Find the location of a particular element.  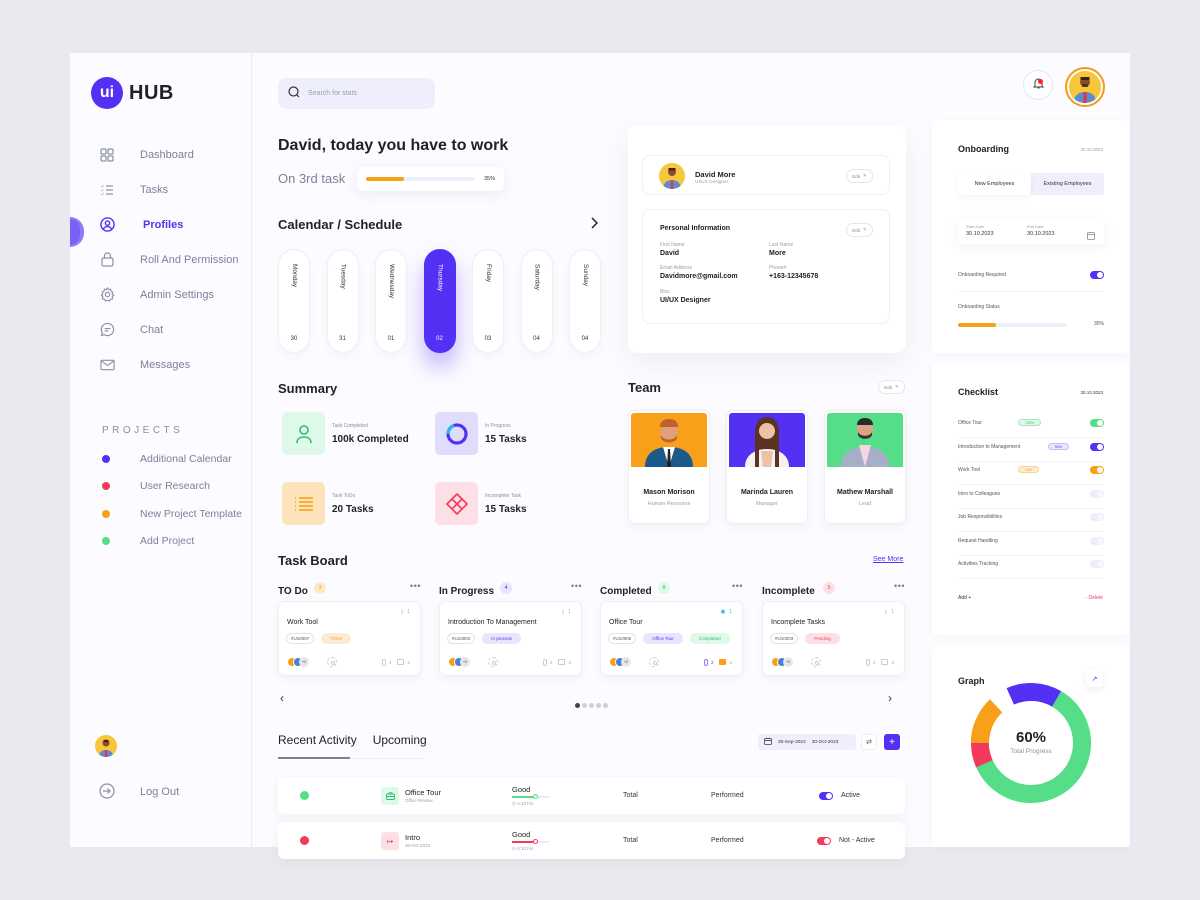

segment-existing-employees: Existing Employees is located at coordinates (1067, 184).